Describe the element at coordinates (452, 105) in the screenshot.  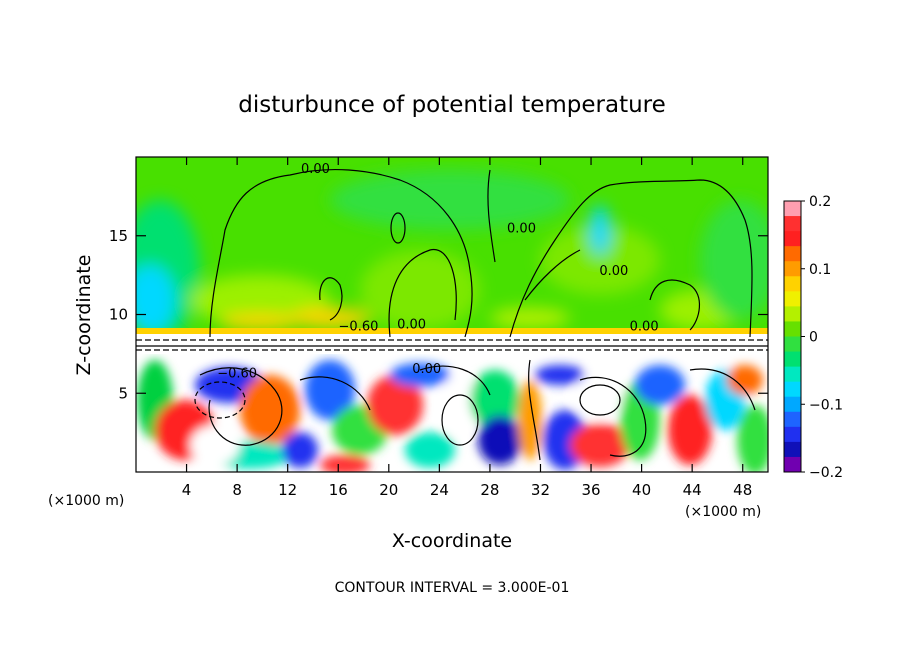
I see `chart-title: disturbunce of potential temperature` at that location.